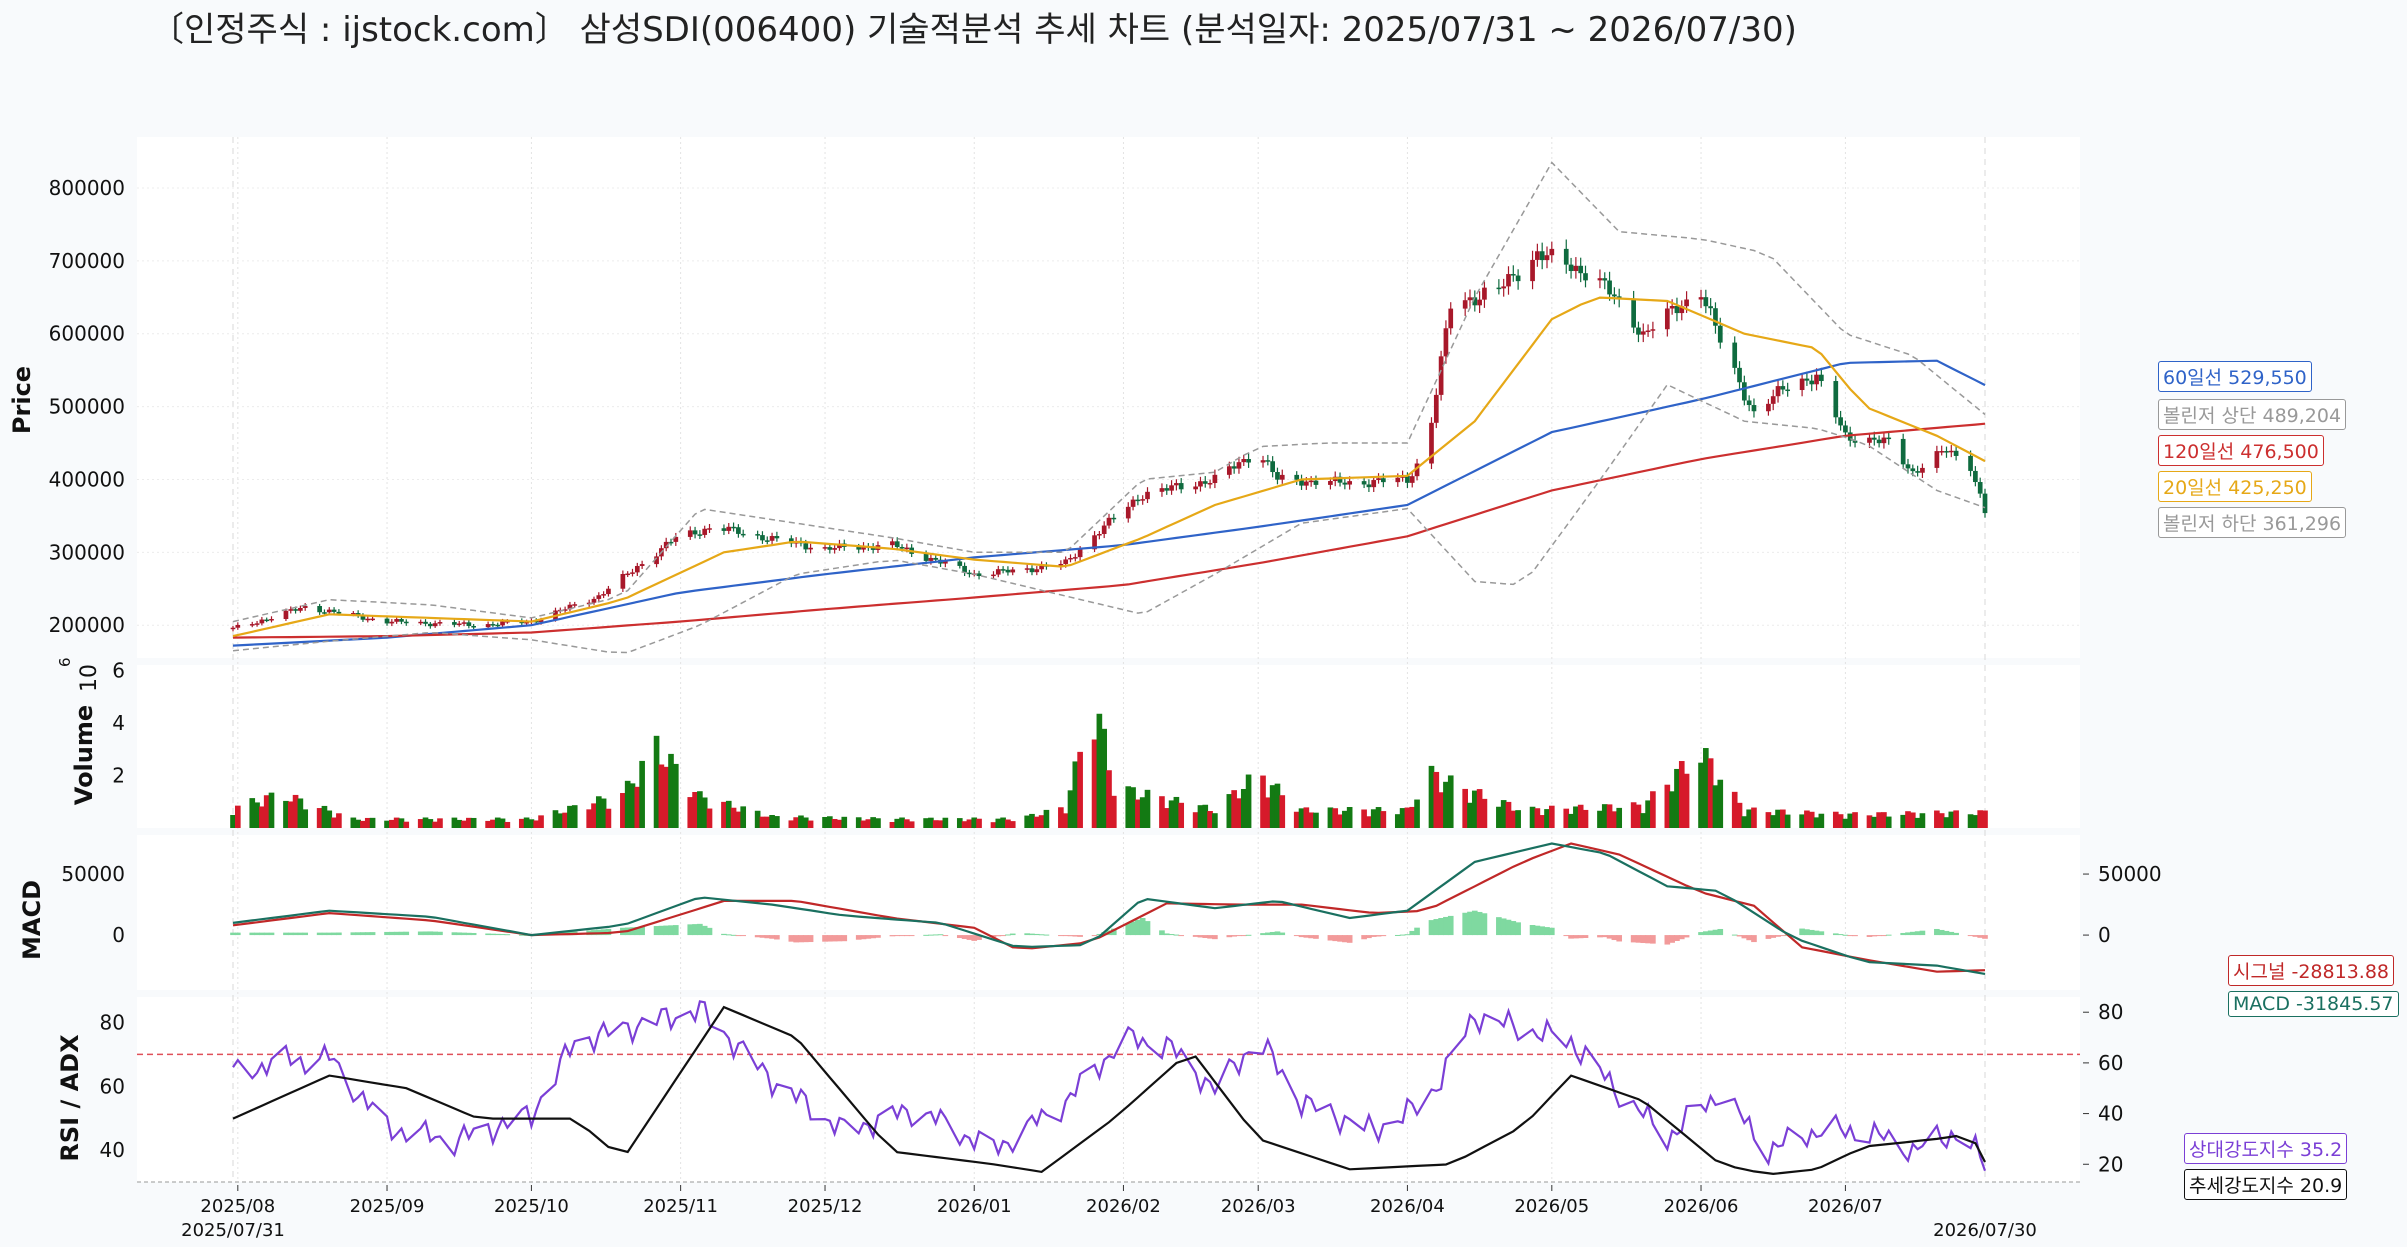  Describe the element at coordinates (118, 670) in the screenshot. I see `volume-tick-label: 6` at that location.